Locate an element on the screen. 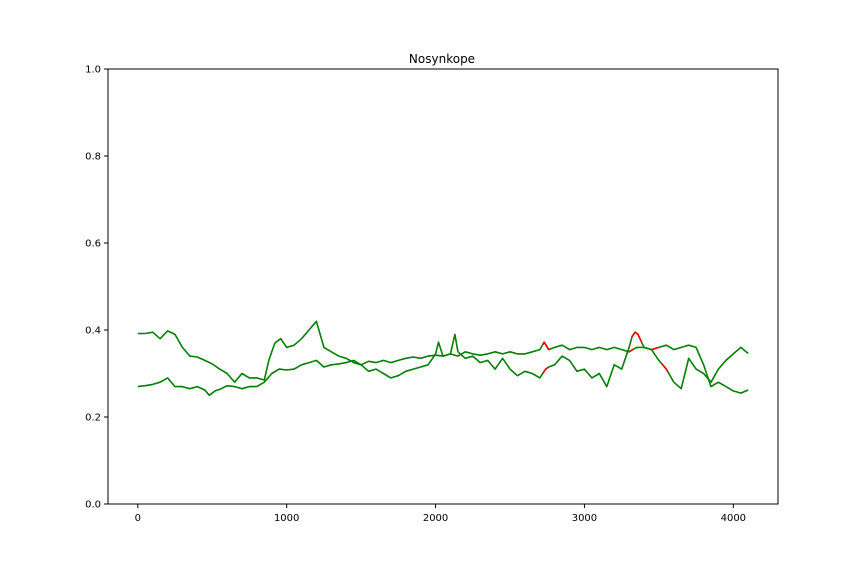 Image resolution: width=864 pixels, height=576 pixels. y-tick-label: 0.4 is located at coordinates (93, 331).